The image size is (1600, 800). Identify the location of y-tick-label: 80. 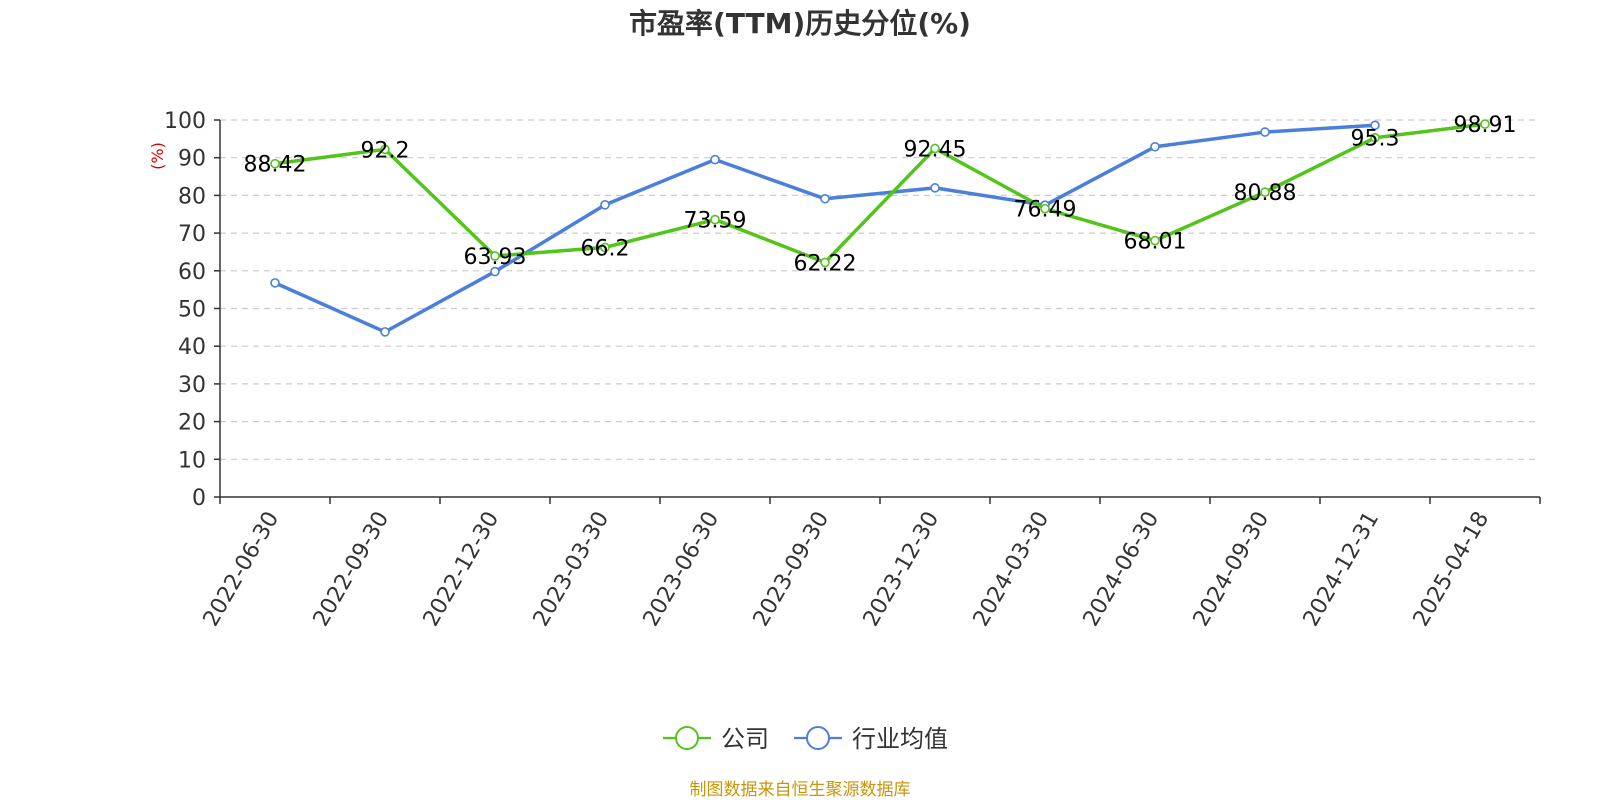
(192, 196).